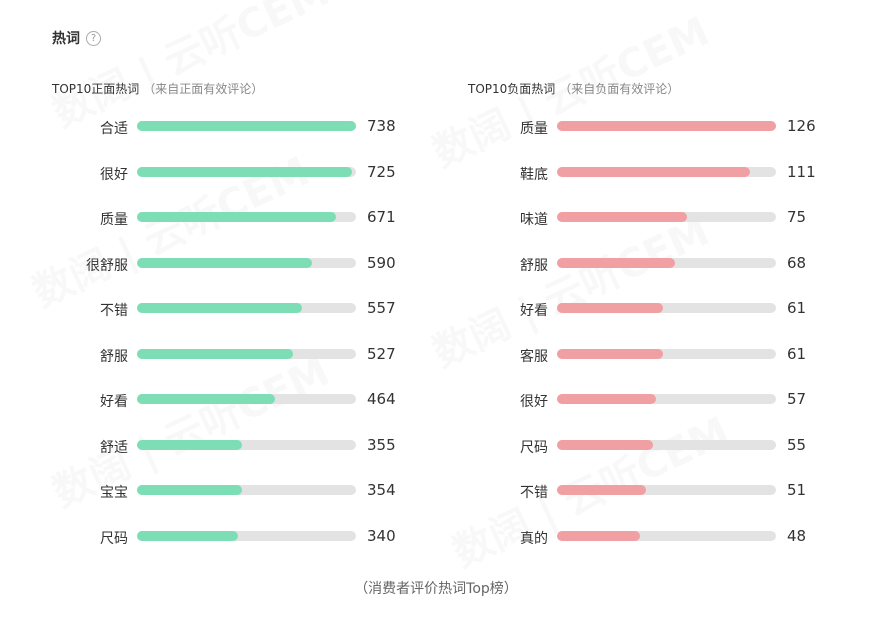  What do you see at coordinates (534, 538) in the screenshot?
I see `category-label: 真的` at bounding box center [534, 538].